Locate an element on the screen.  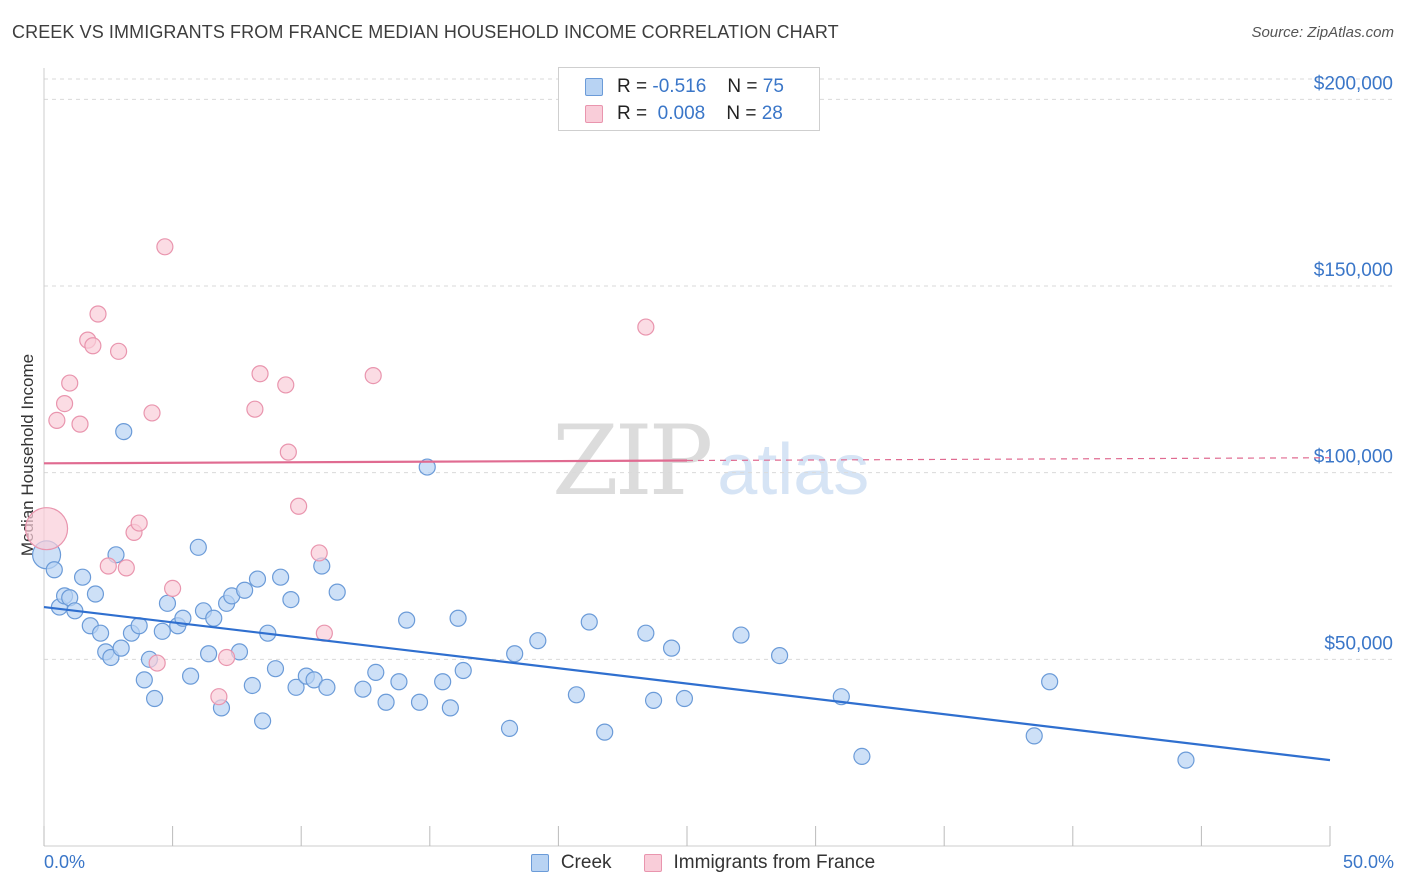
x-tick-label-max: 50.0% is located at coordinates (1368, 862).